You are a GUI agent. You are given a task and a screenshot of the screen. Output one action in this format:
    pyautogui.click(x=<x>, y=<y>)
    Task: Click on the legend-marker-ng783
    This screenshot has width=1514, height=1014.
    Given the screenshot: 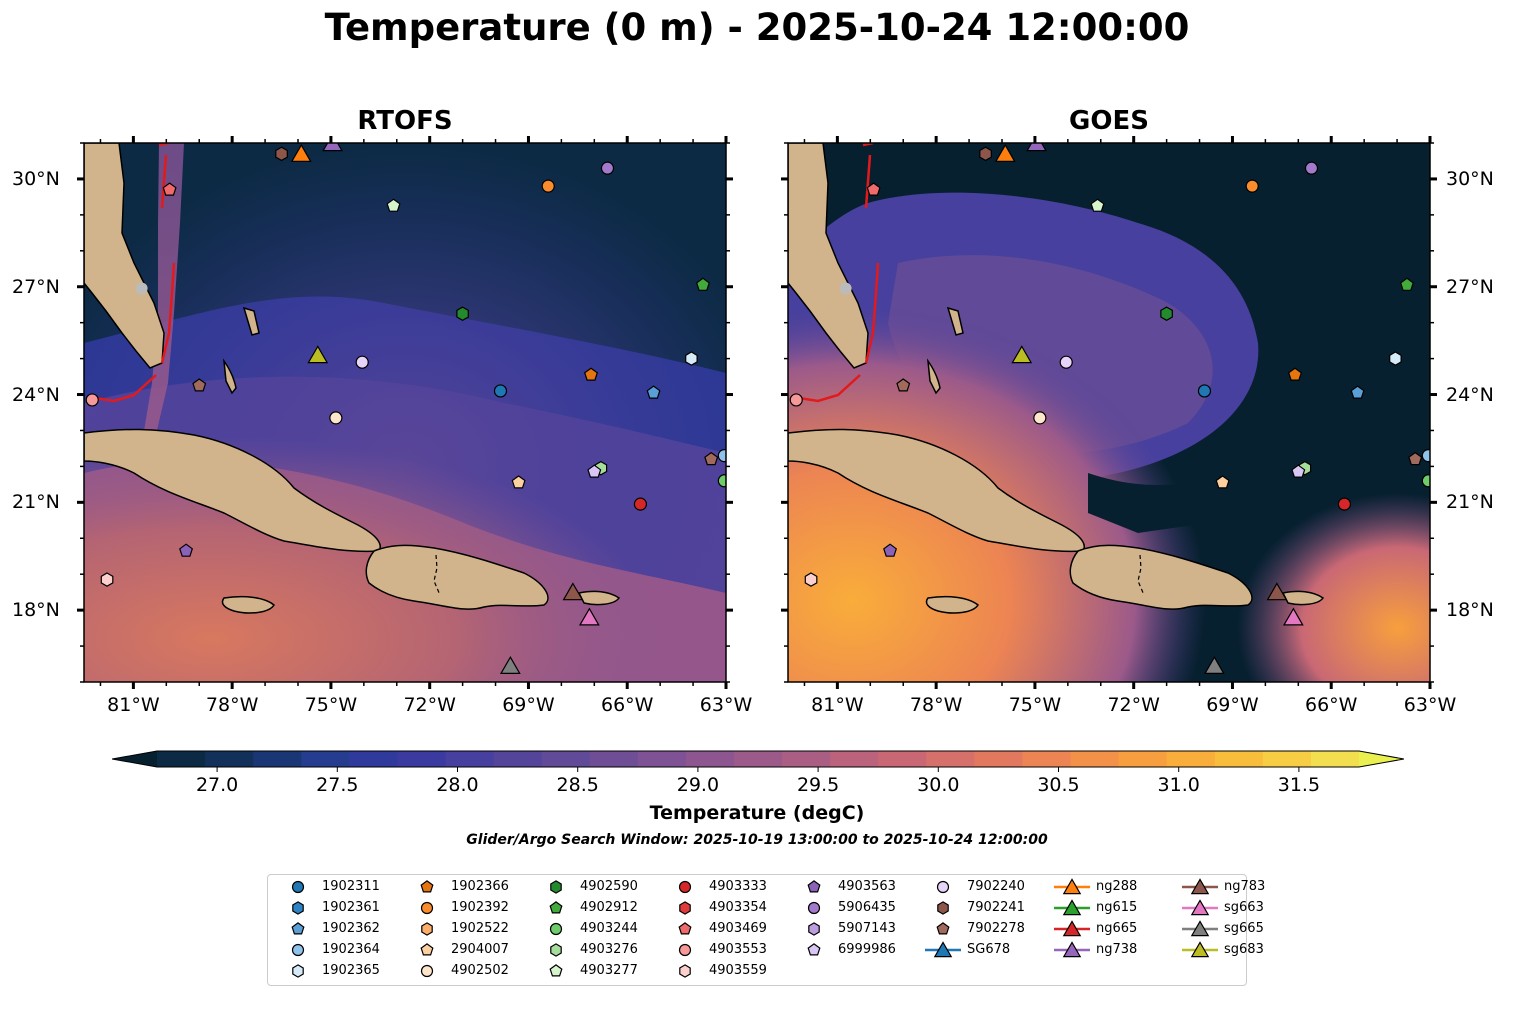 What is the action you would take?
    pyautogui.click(x=1200, y=886)
    